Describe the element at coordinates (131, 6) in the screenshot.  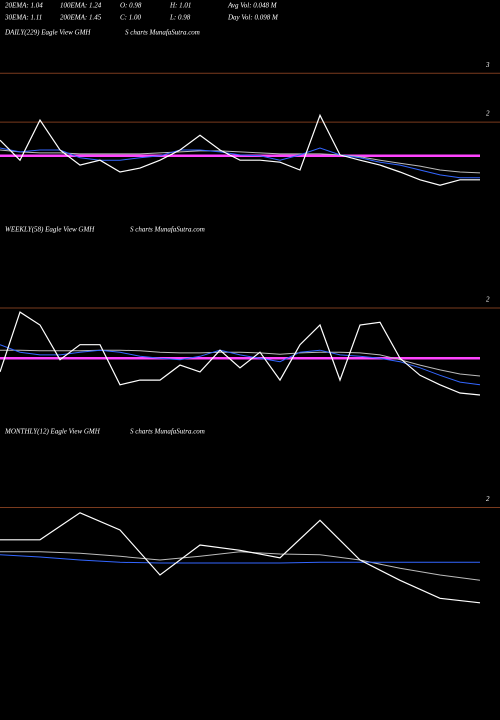
I see `header-stat: O: 0.98` at that location.